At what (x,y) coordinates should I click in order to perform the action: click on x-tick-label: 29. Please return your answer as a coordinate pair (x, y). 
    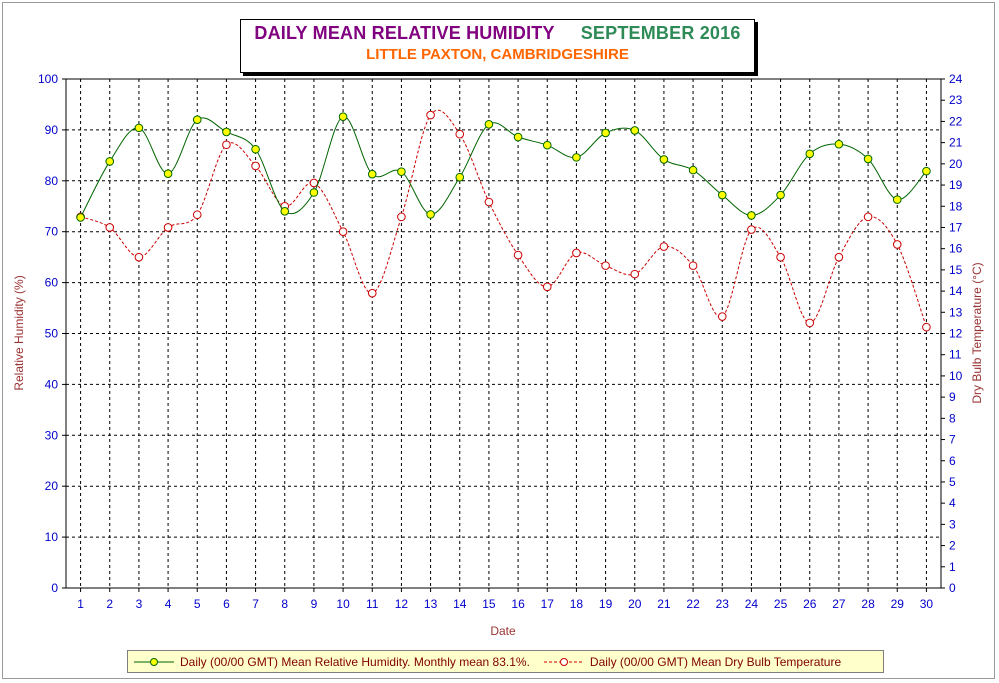
    Looking at the image, I should click on (898, 604).